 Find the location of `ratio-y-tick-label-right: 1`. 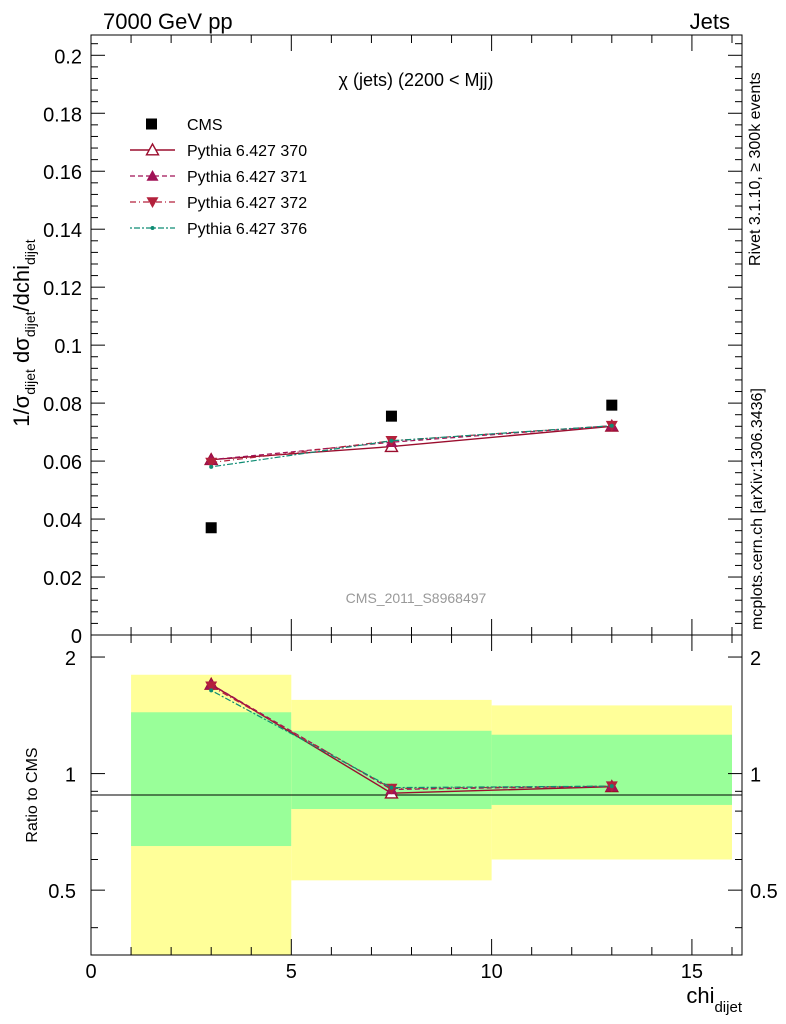

ratio-y-tick-label-right: 1 is located at coordinates (755, 776).